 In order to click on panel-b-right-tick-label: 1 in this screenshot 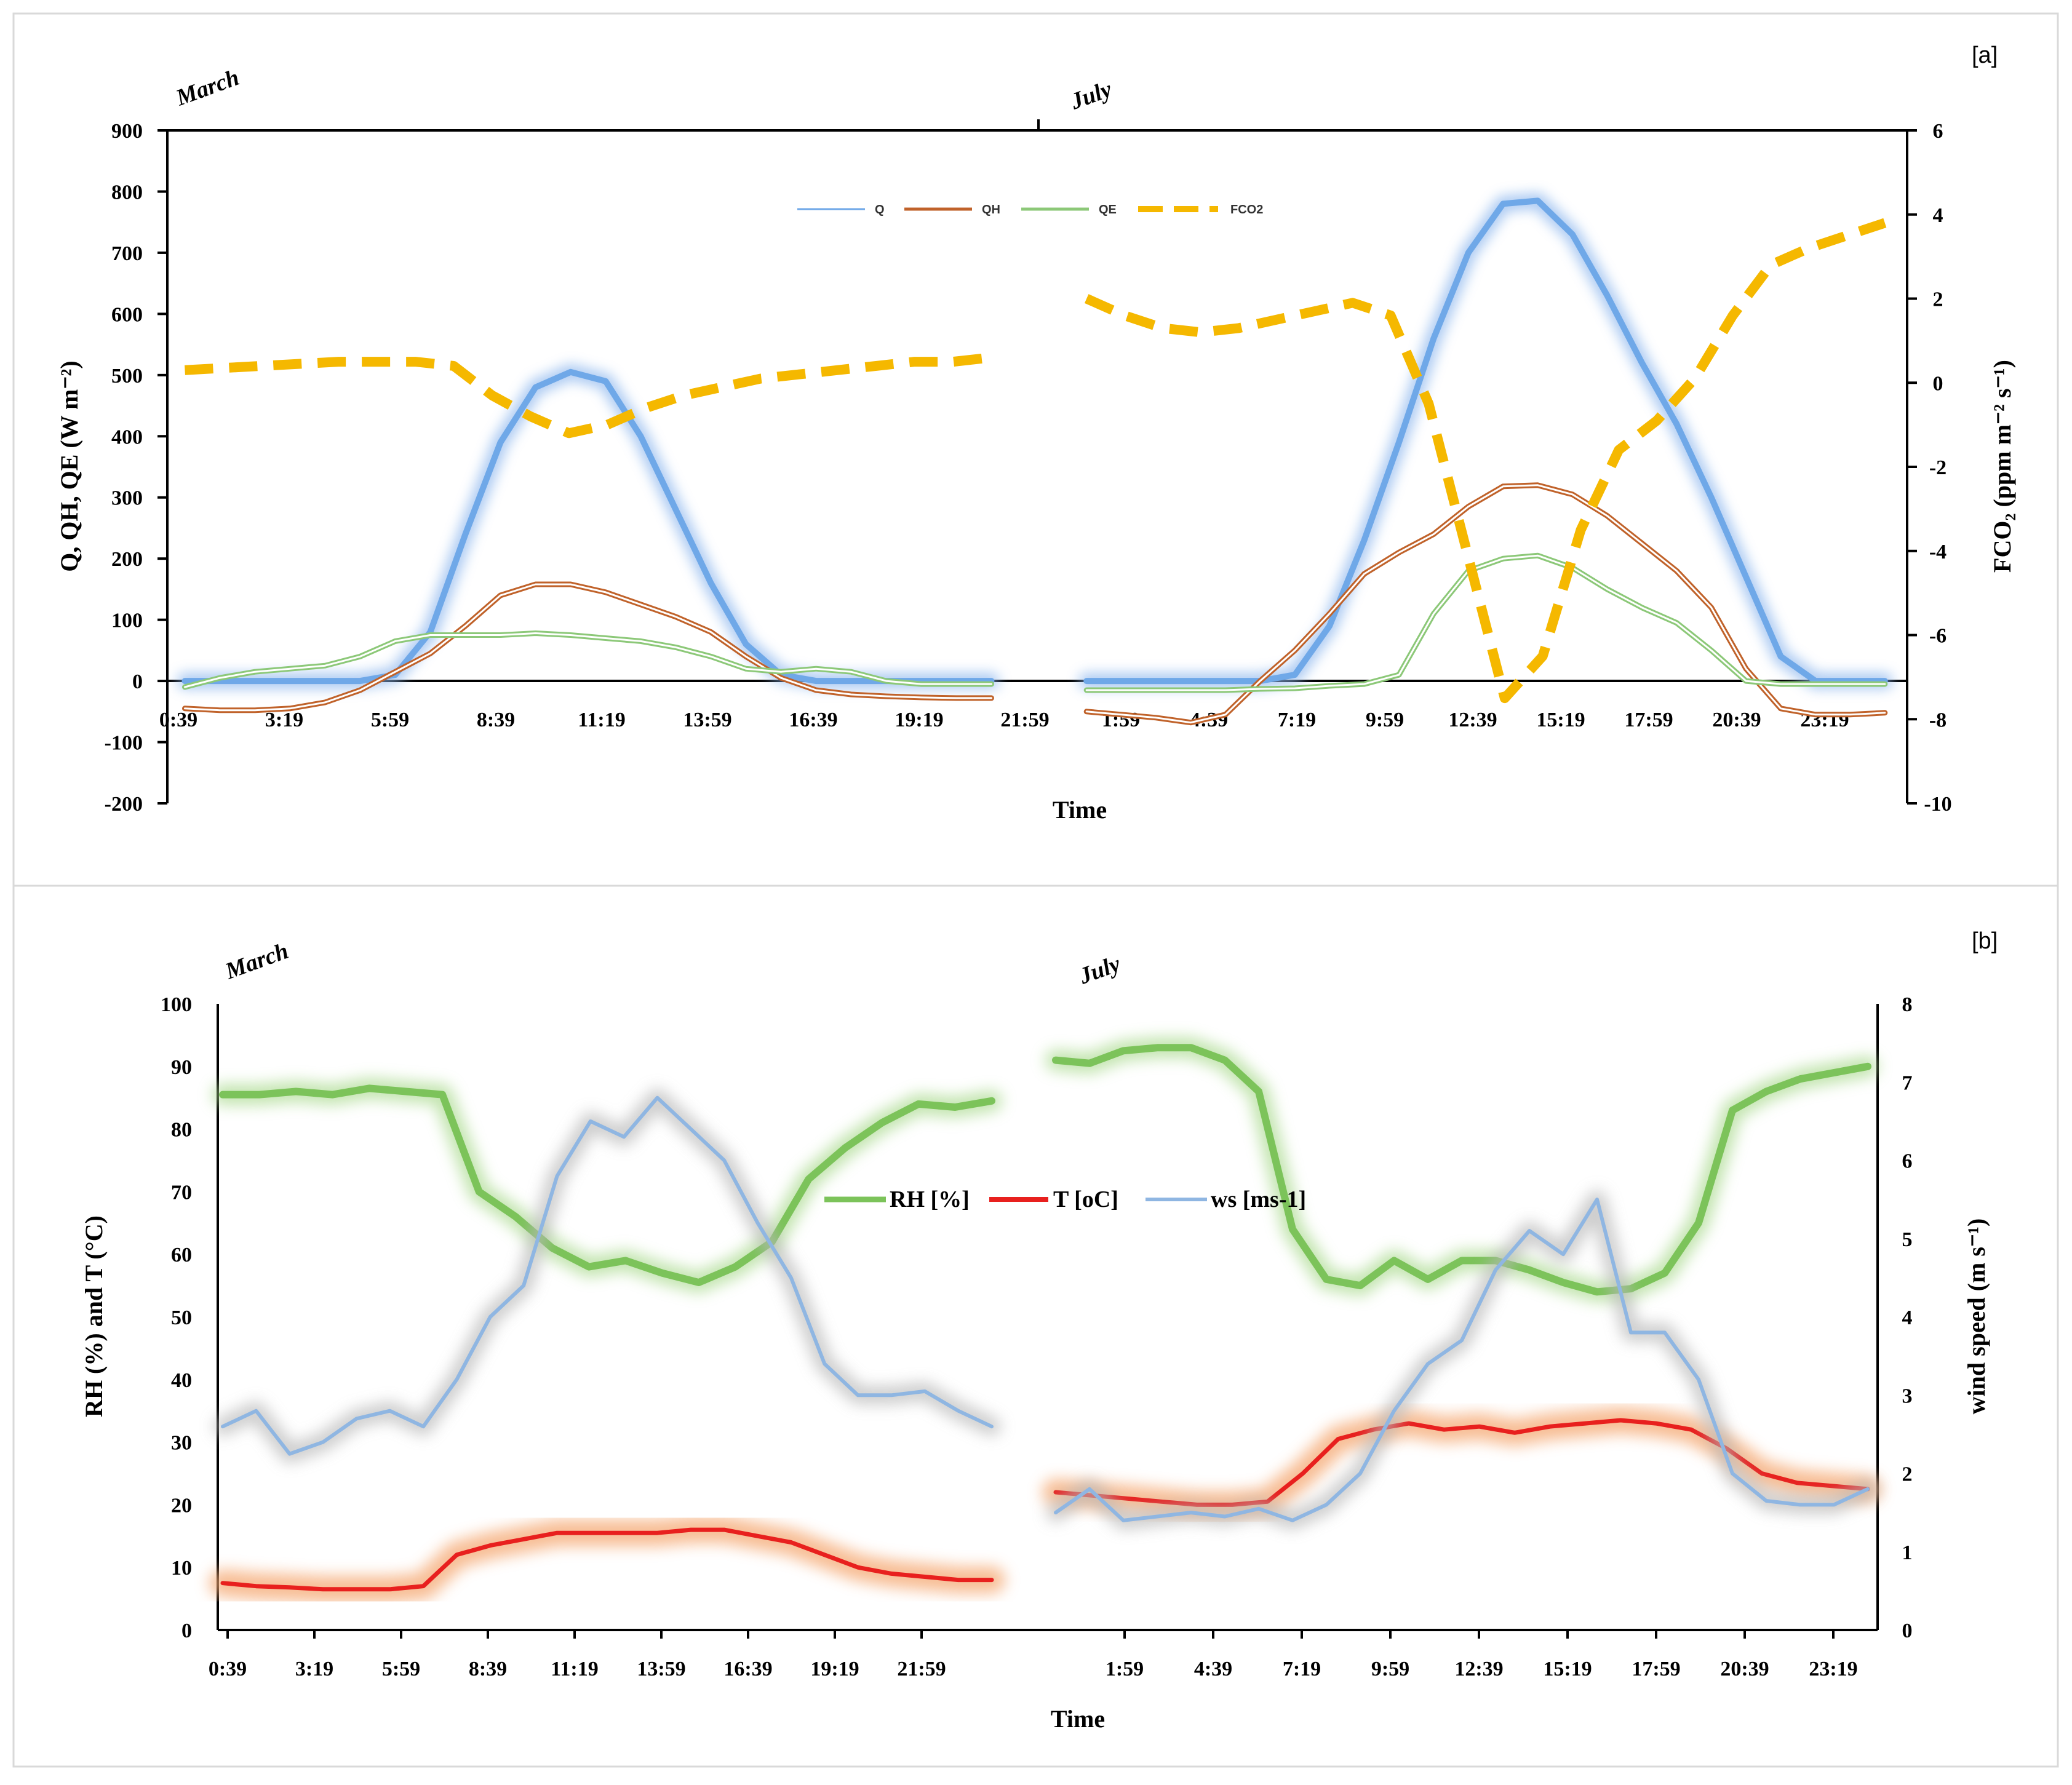, I will do `click(1908, 1552)`.